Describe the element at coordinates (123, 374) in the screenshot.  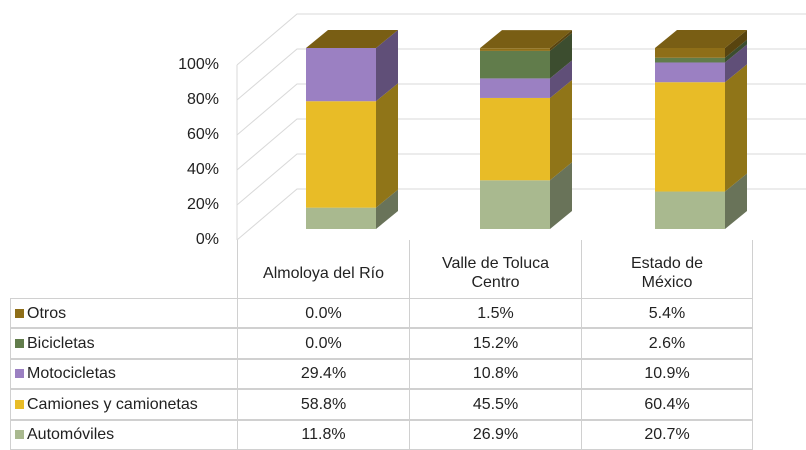
I see `legend-cell: Motocicletas` at that location.